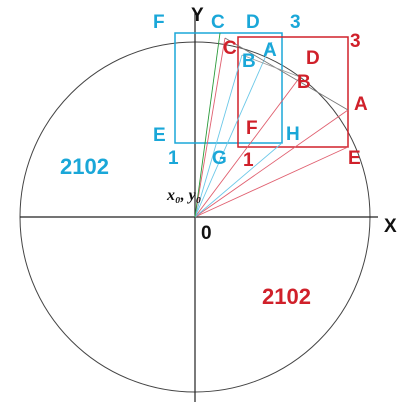 The width and height of the screenshot is (401, 415). I want to click on cyan-label: C, so click(218, 22).